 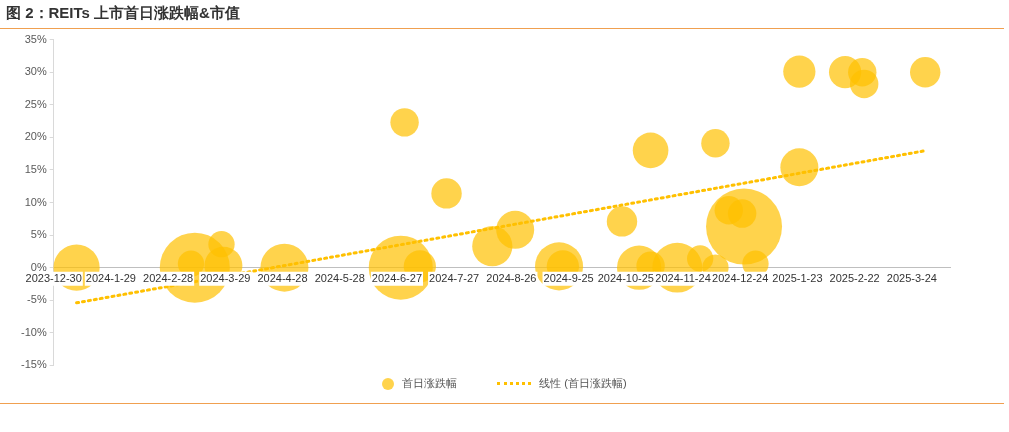 What do you see at coordinates (37, 299) in the screenshot?
I see `y-tick-label: -5%` at bounding box center [37, 299].